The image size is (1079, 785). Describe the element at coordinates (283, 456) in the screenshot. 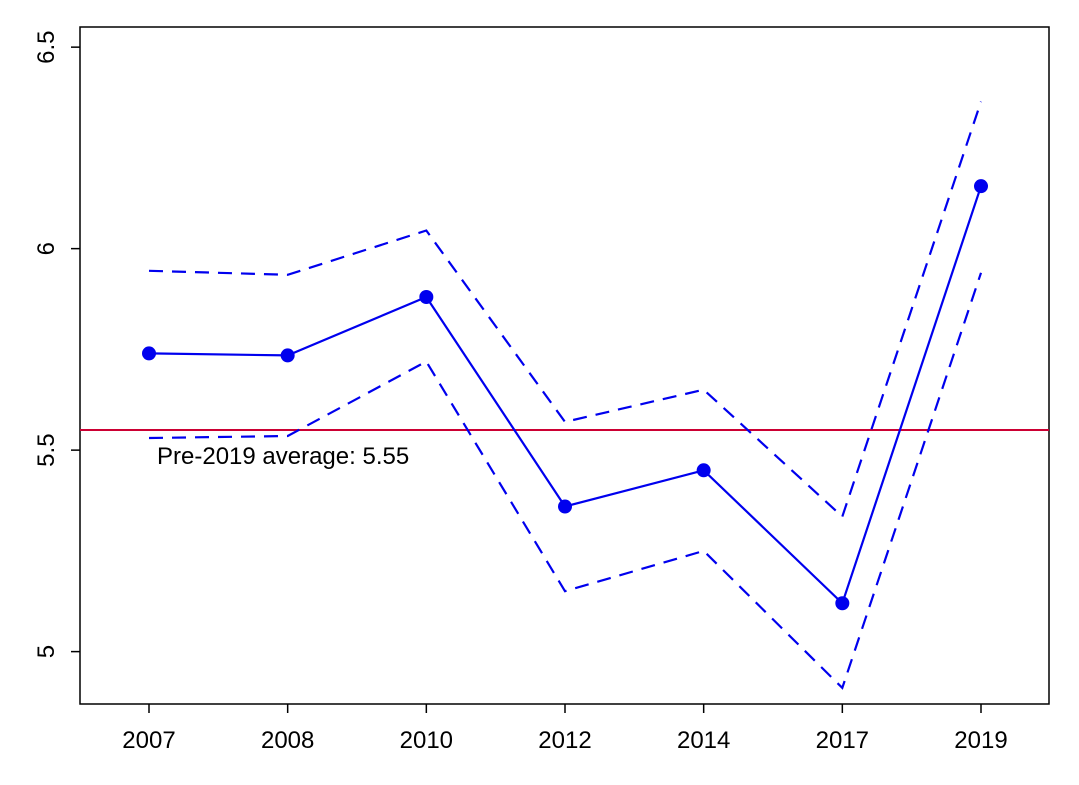

I see `reference-line-label: Pre-2019 average: 5.55` at that location.